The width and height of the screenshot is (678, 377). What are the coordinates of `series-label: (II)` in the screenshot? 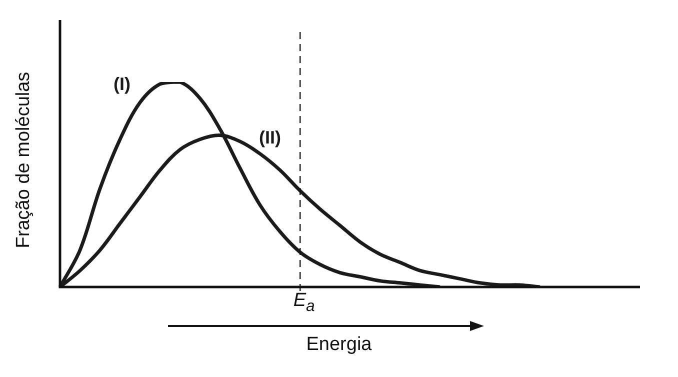 It's located at (270, 137).